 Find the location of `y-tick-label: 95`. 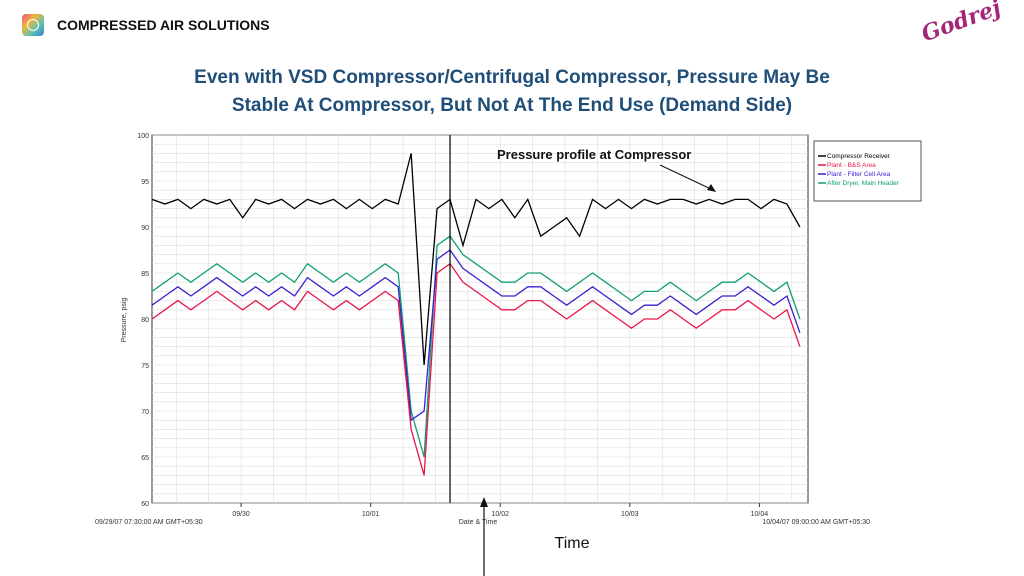

y-tick-label: 95 is located at coordinates (145, 182).